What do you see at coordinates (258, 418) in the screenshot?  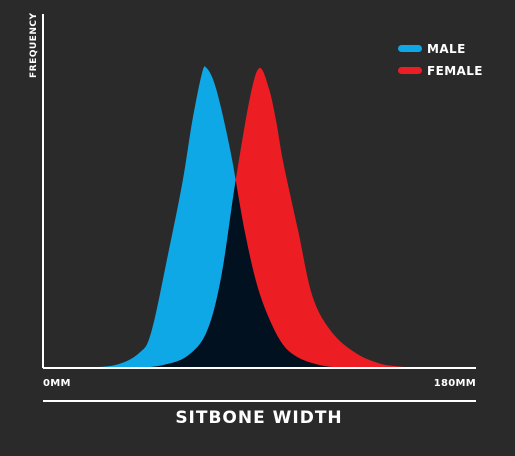 I see `x-axis-label: SITBONE WIDTH` at bounding box center [258, 418].